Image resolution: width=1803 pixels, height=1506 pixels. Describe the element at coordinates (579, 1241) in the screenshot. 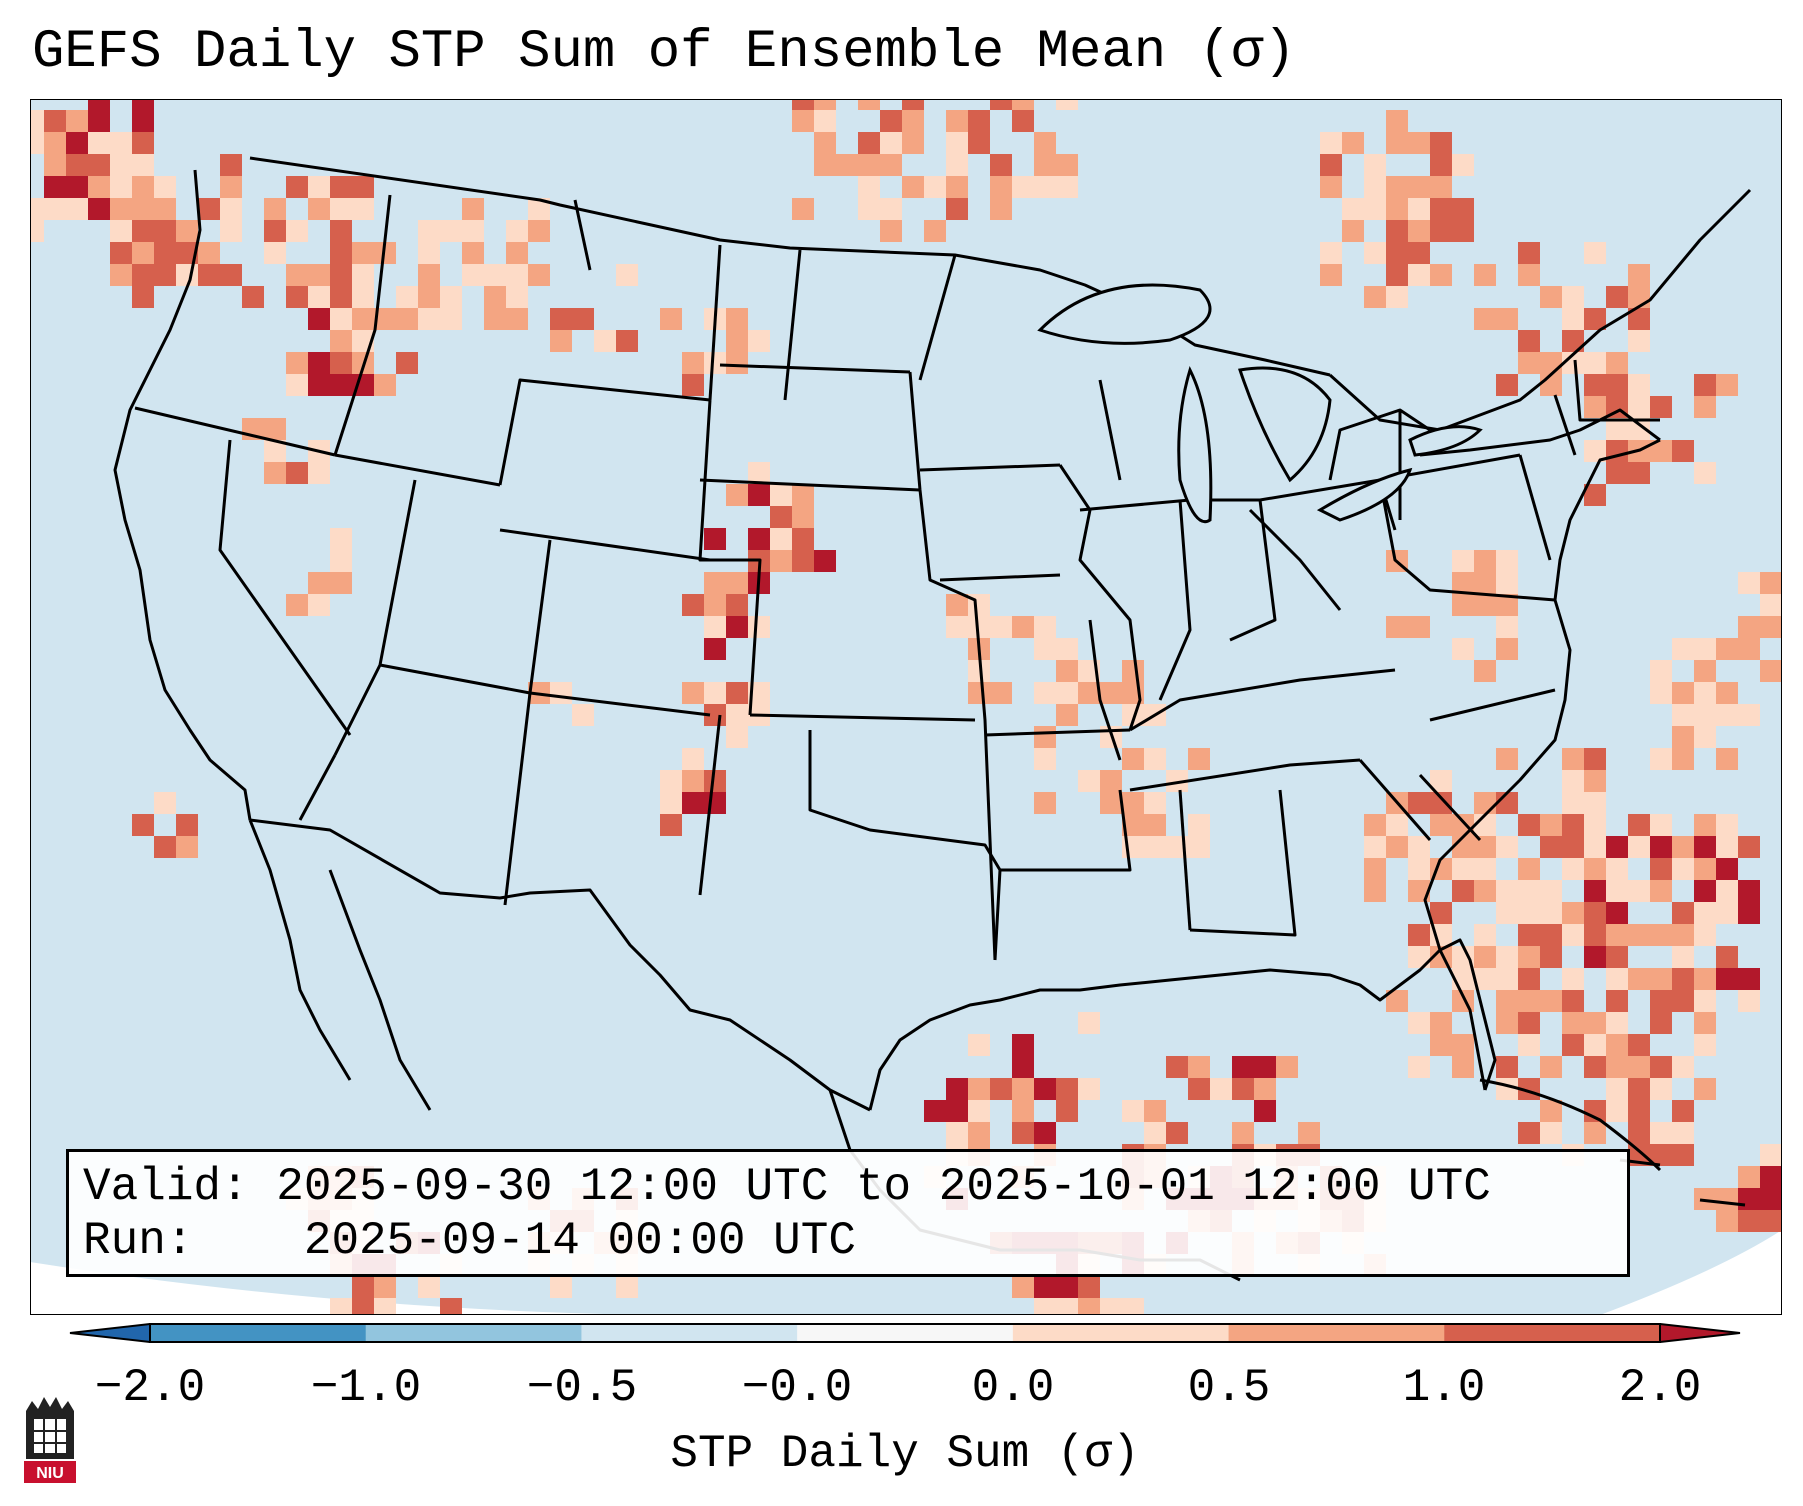

I see `run-value: 2025-09-14 00:00 UTC` at that location.